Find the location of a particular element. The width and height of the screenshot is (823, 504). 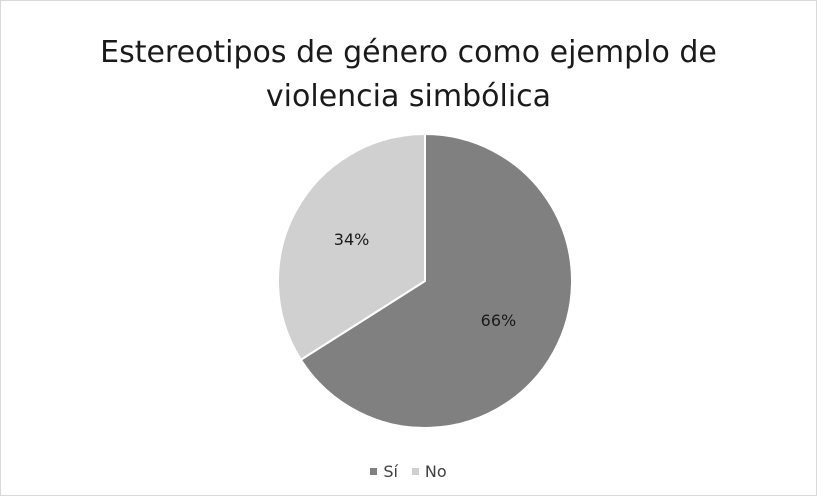

legend-swatch-no is located at coordinates (415, 471).